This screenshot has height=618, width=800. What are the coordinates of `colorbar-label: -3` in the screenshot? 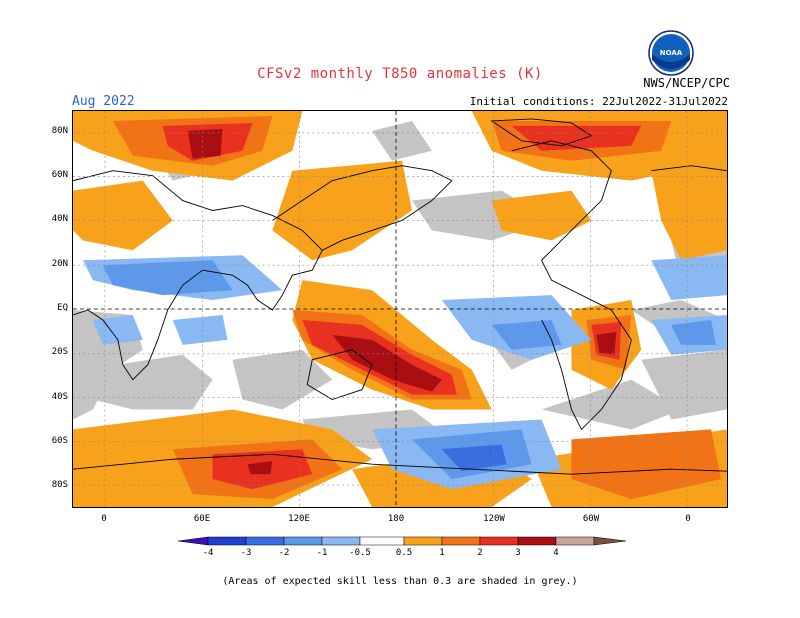 It's located at (246, 553).